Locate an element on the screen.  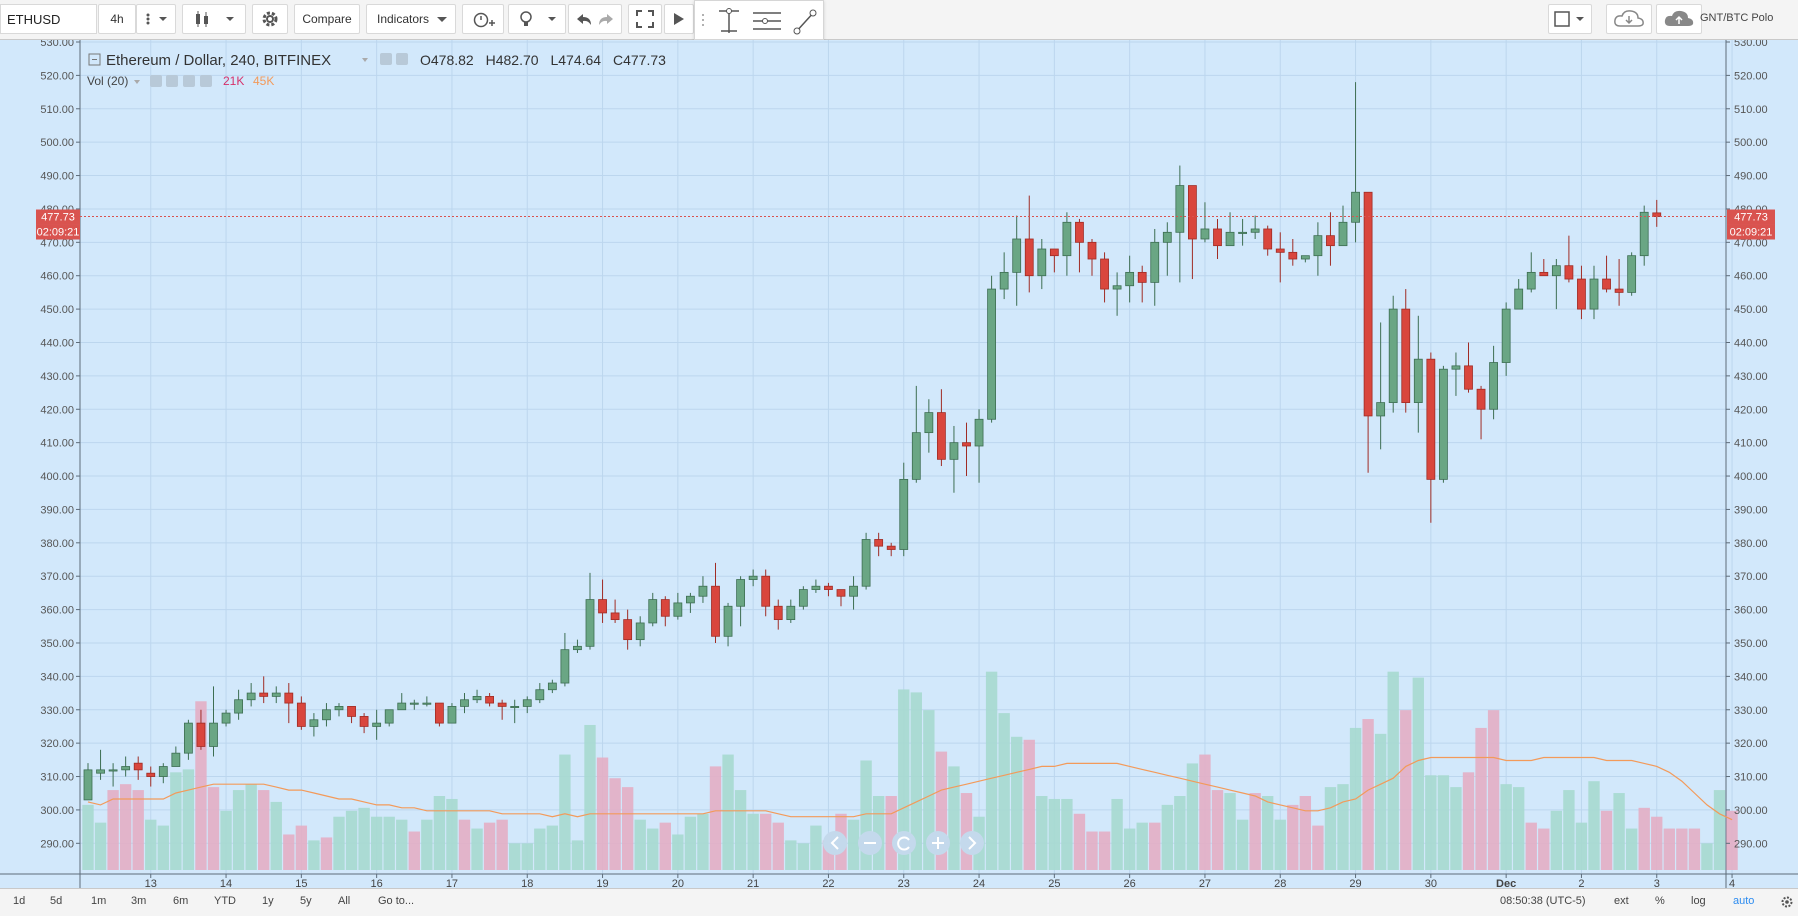
color-theme-button is located at coordinates (1570, 19).